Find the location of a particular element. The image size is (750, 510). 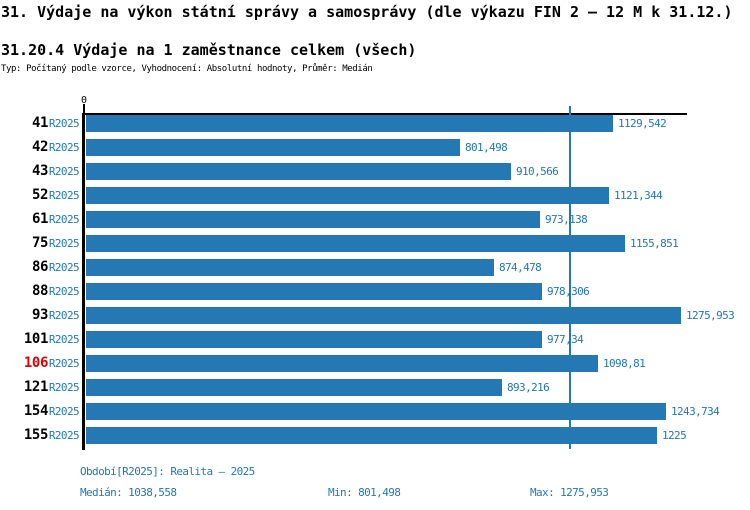

bar-value-label: 1243,734 is located at coordinates (695, 411).